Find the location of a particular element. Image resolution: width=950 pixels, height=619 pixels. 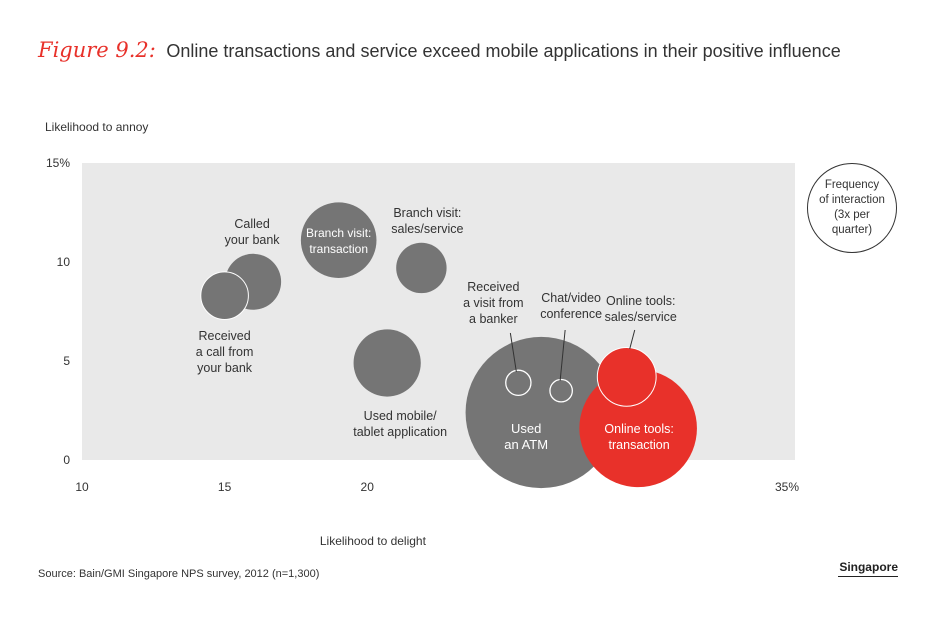

bubble-label: Called is located at coordinates (251, 224).